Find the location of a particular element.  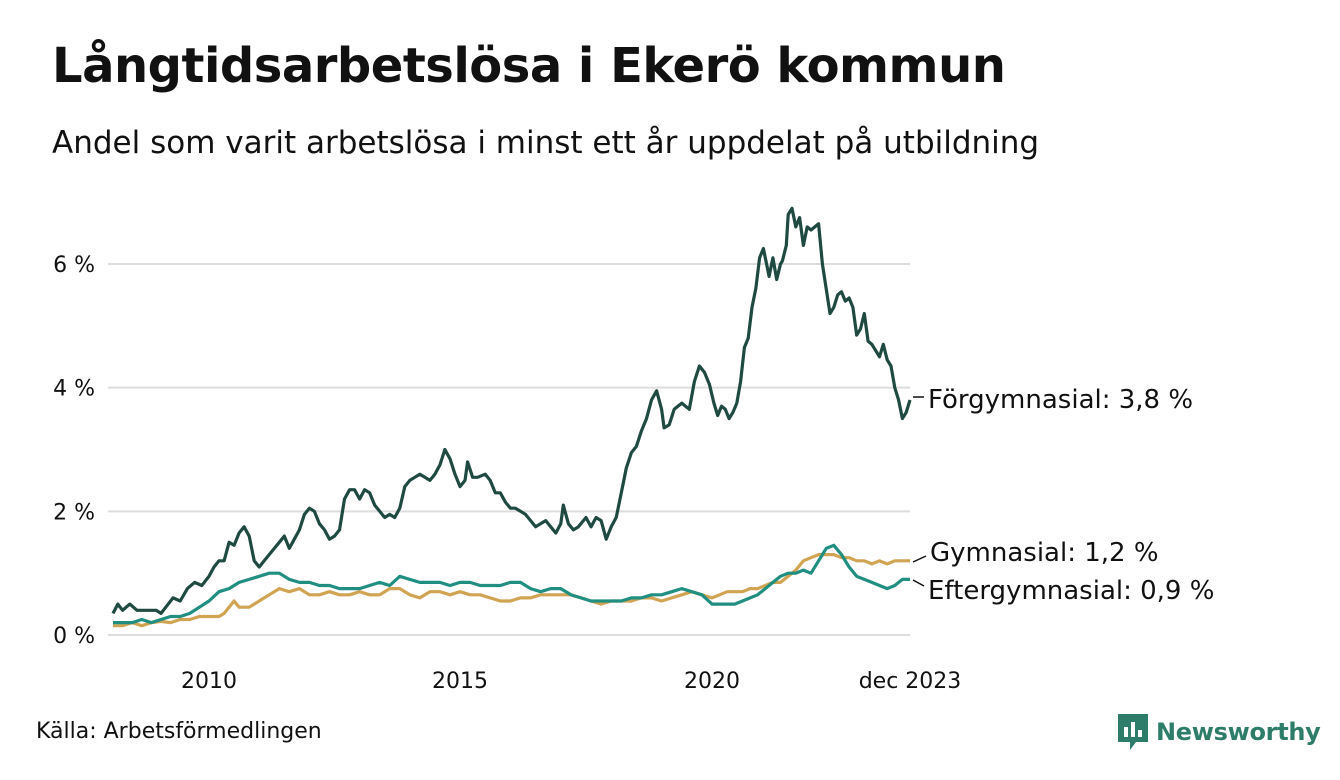

source-note: Källa: Arbetsförmedlingen is located at coordinates (179, 731).